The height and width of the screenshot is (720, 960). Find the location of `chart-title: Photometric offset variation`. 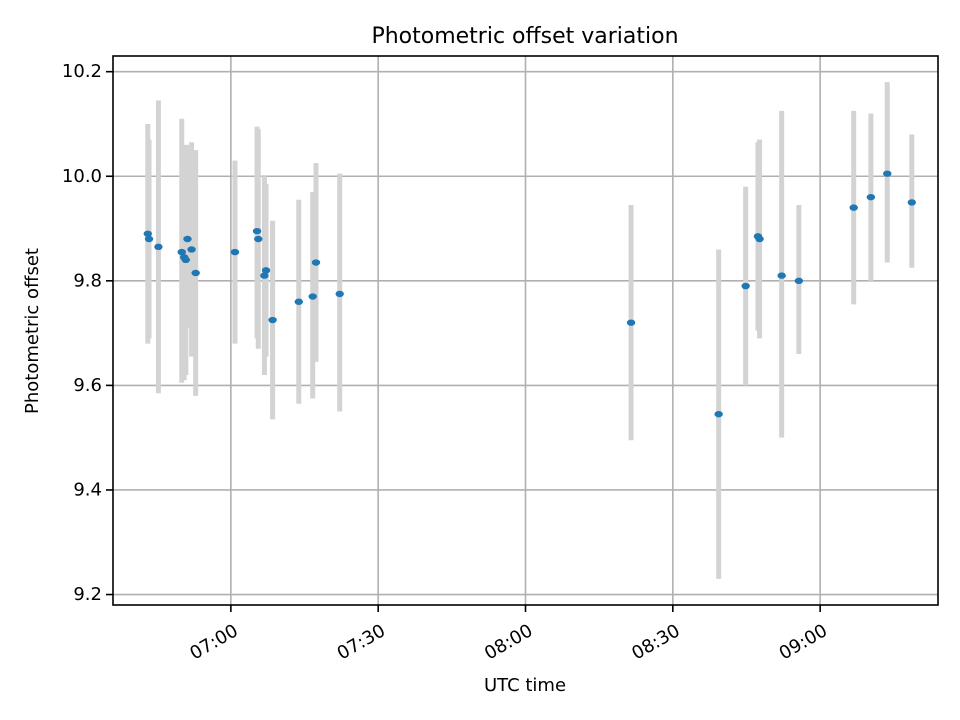

chart-title: Photometric offset variation is located at coordinates (524, 36).